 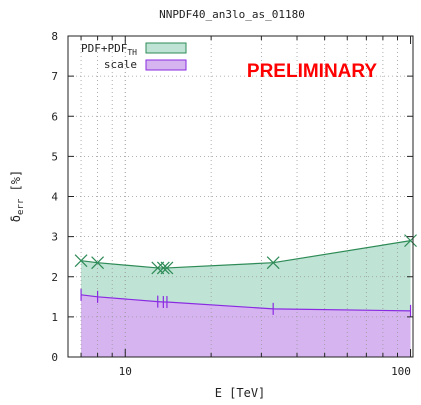 What do you see at coordinates (16, 181) in the screenshot?
I see `y-axis-label-unit: [%]` at bounding box center [16, 181].